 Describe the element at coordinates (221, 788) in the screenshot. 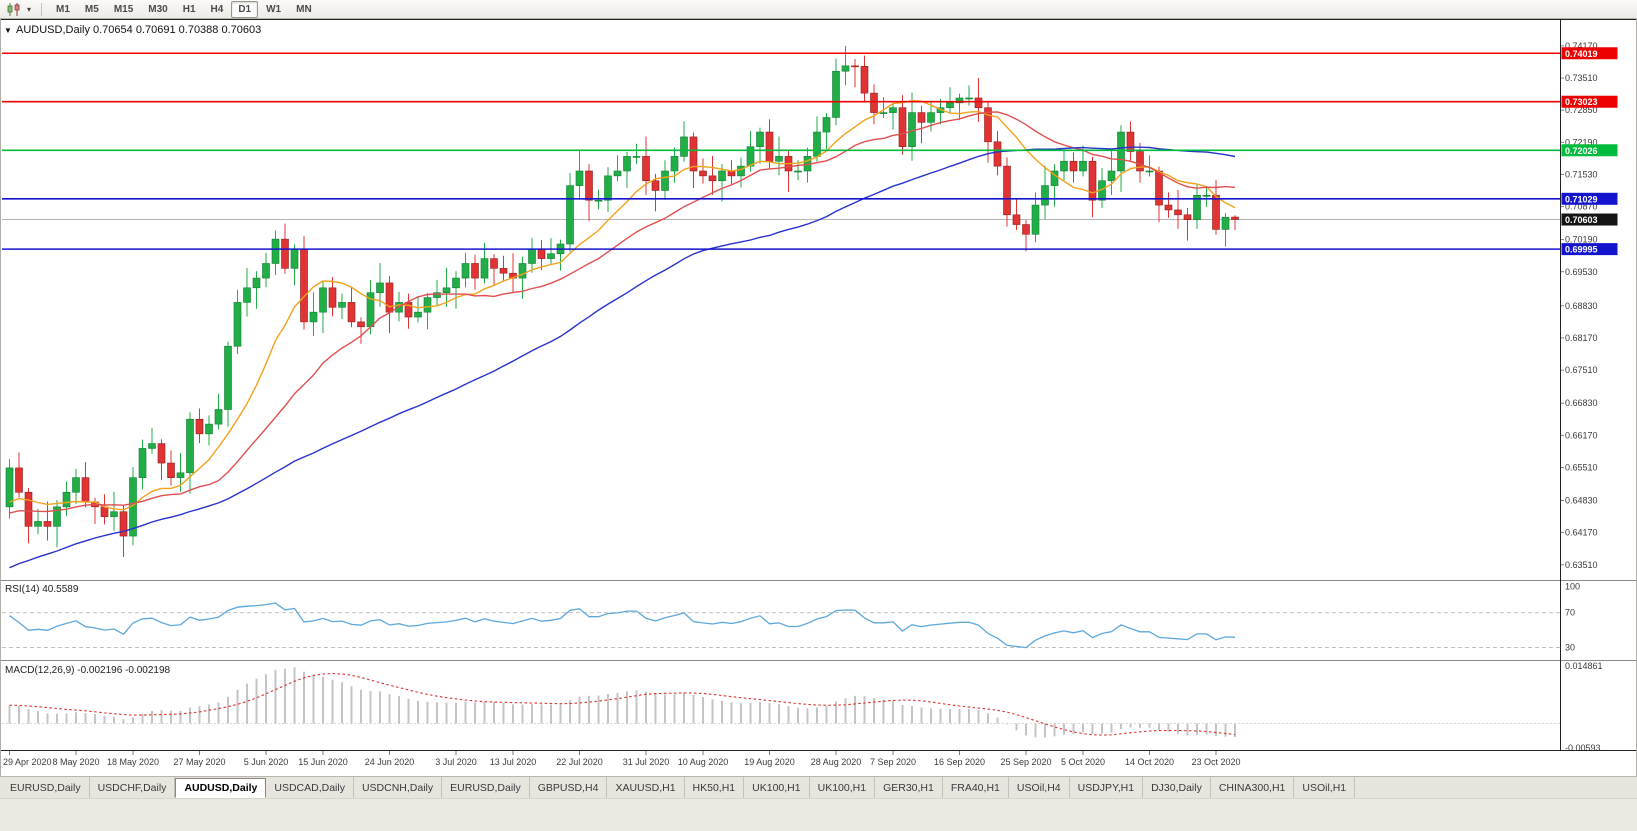

I see `chart-tab: AUDUSD,Daily` at that location.